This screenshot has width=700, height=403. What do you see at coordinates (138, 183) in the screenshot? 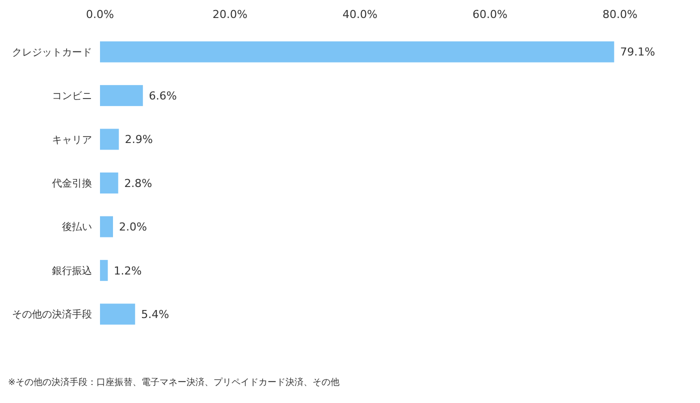
I see `data-label: 2.8%` at bounding box center [138, 183].